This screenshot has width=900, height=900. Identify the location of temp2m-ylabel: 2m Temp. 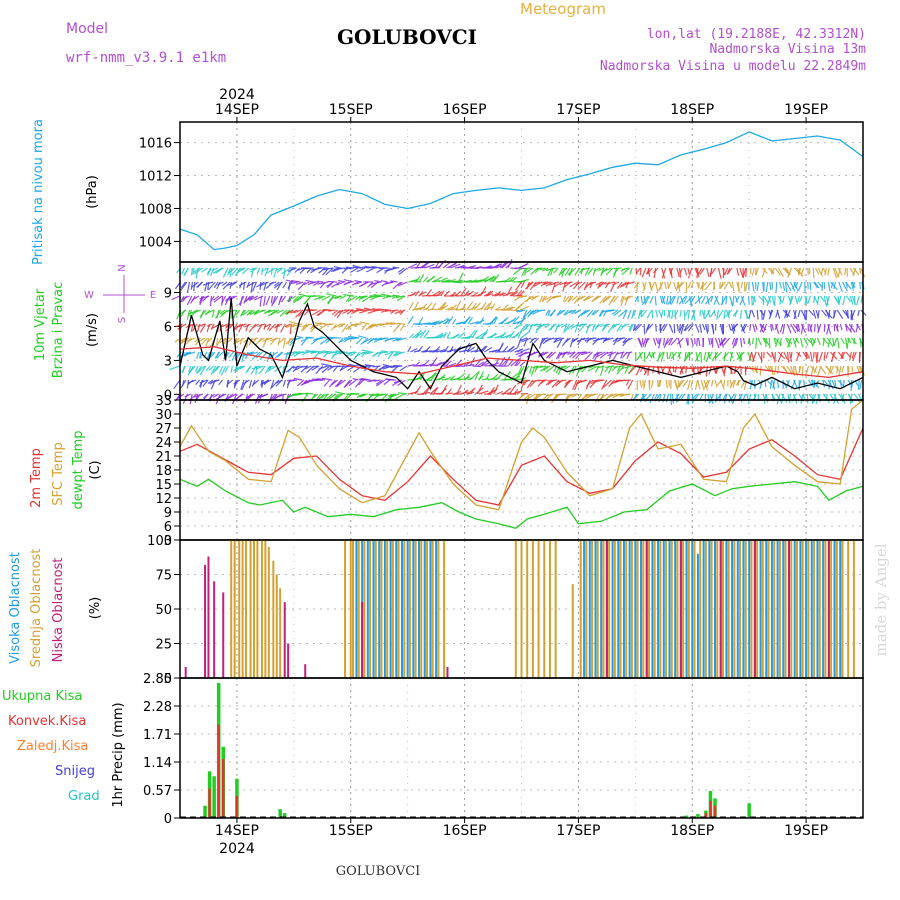
(36, 478).